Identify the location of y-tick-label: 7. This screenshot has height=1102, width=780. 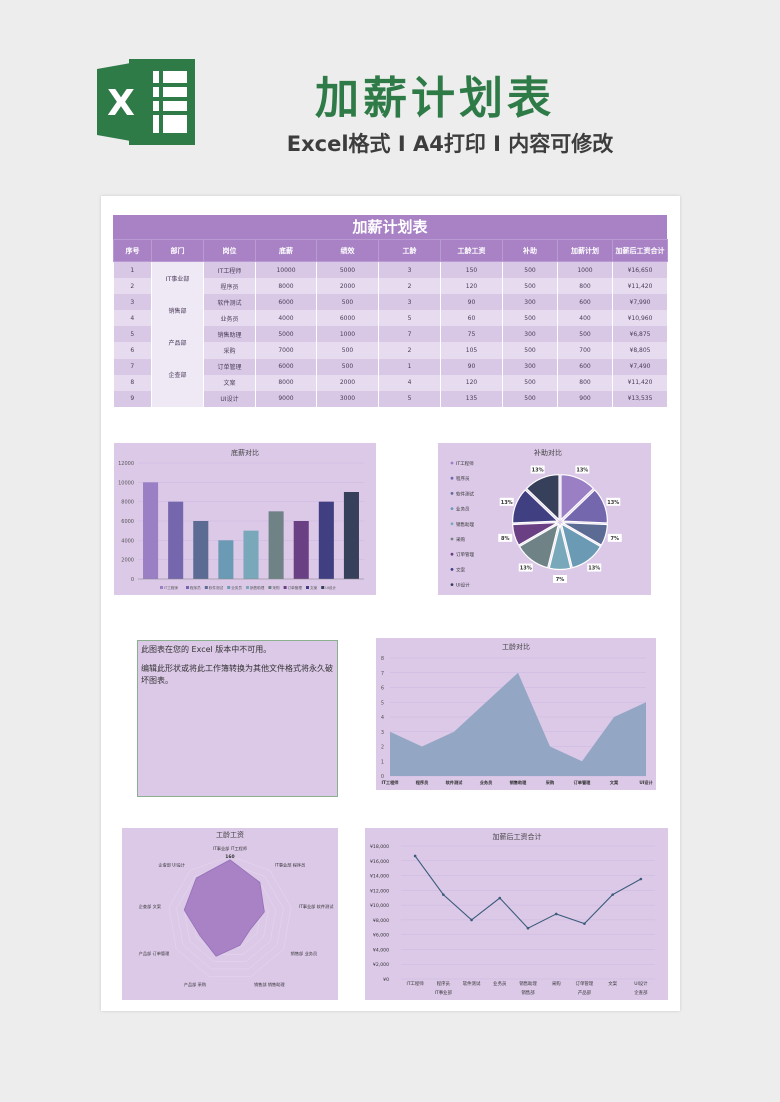
(382, 674).